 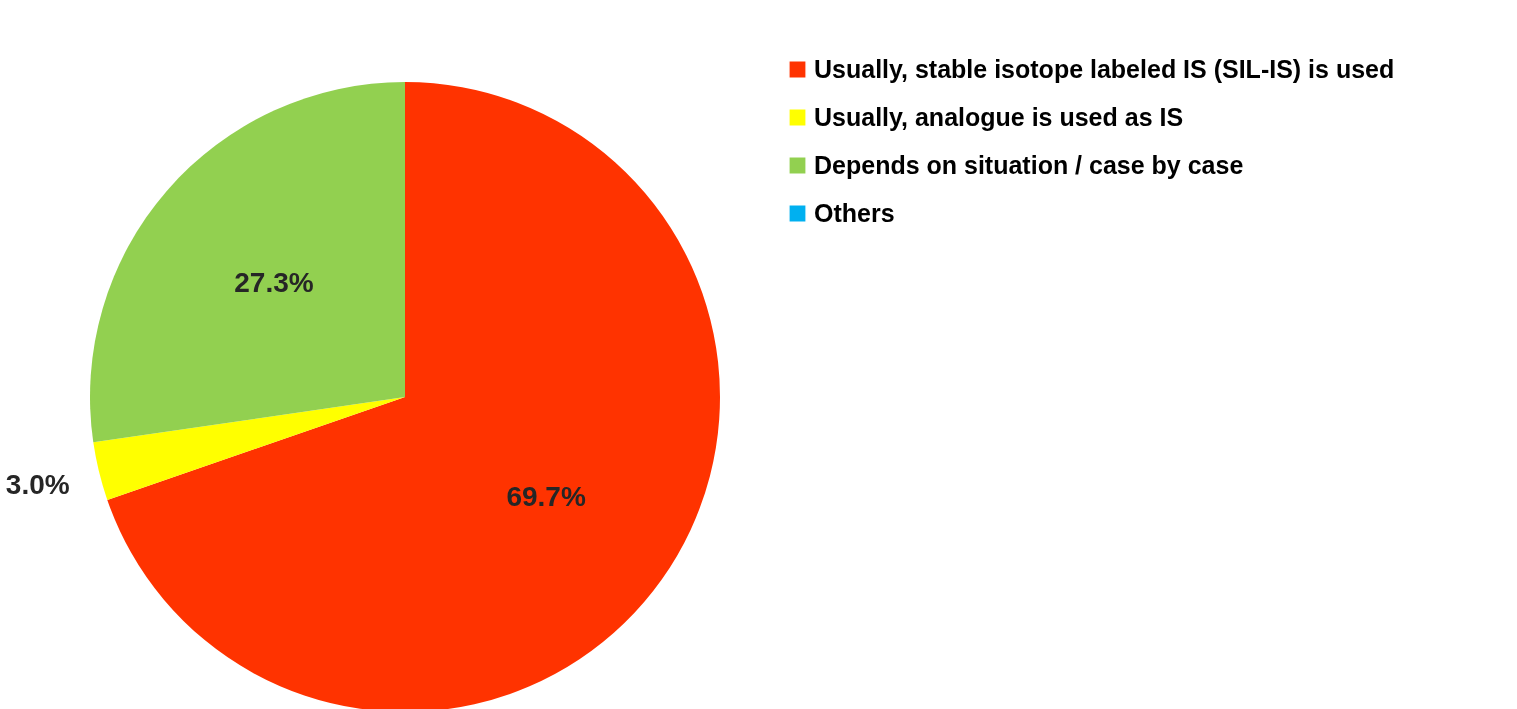 I want to click on legend-label: Depends on situation / case by case, so click(x=1029, y=164).